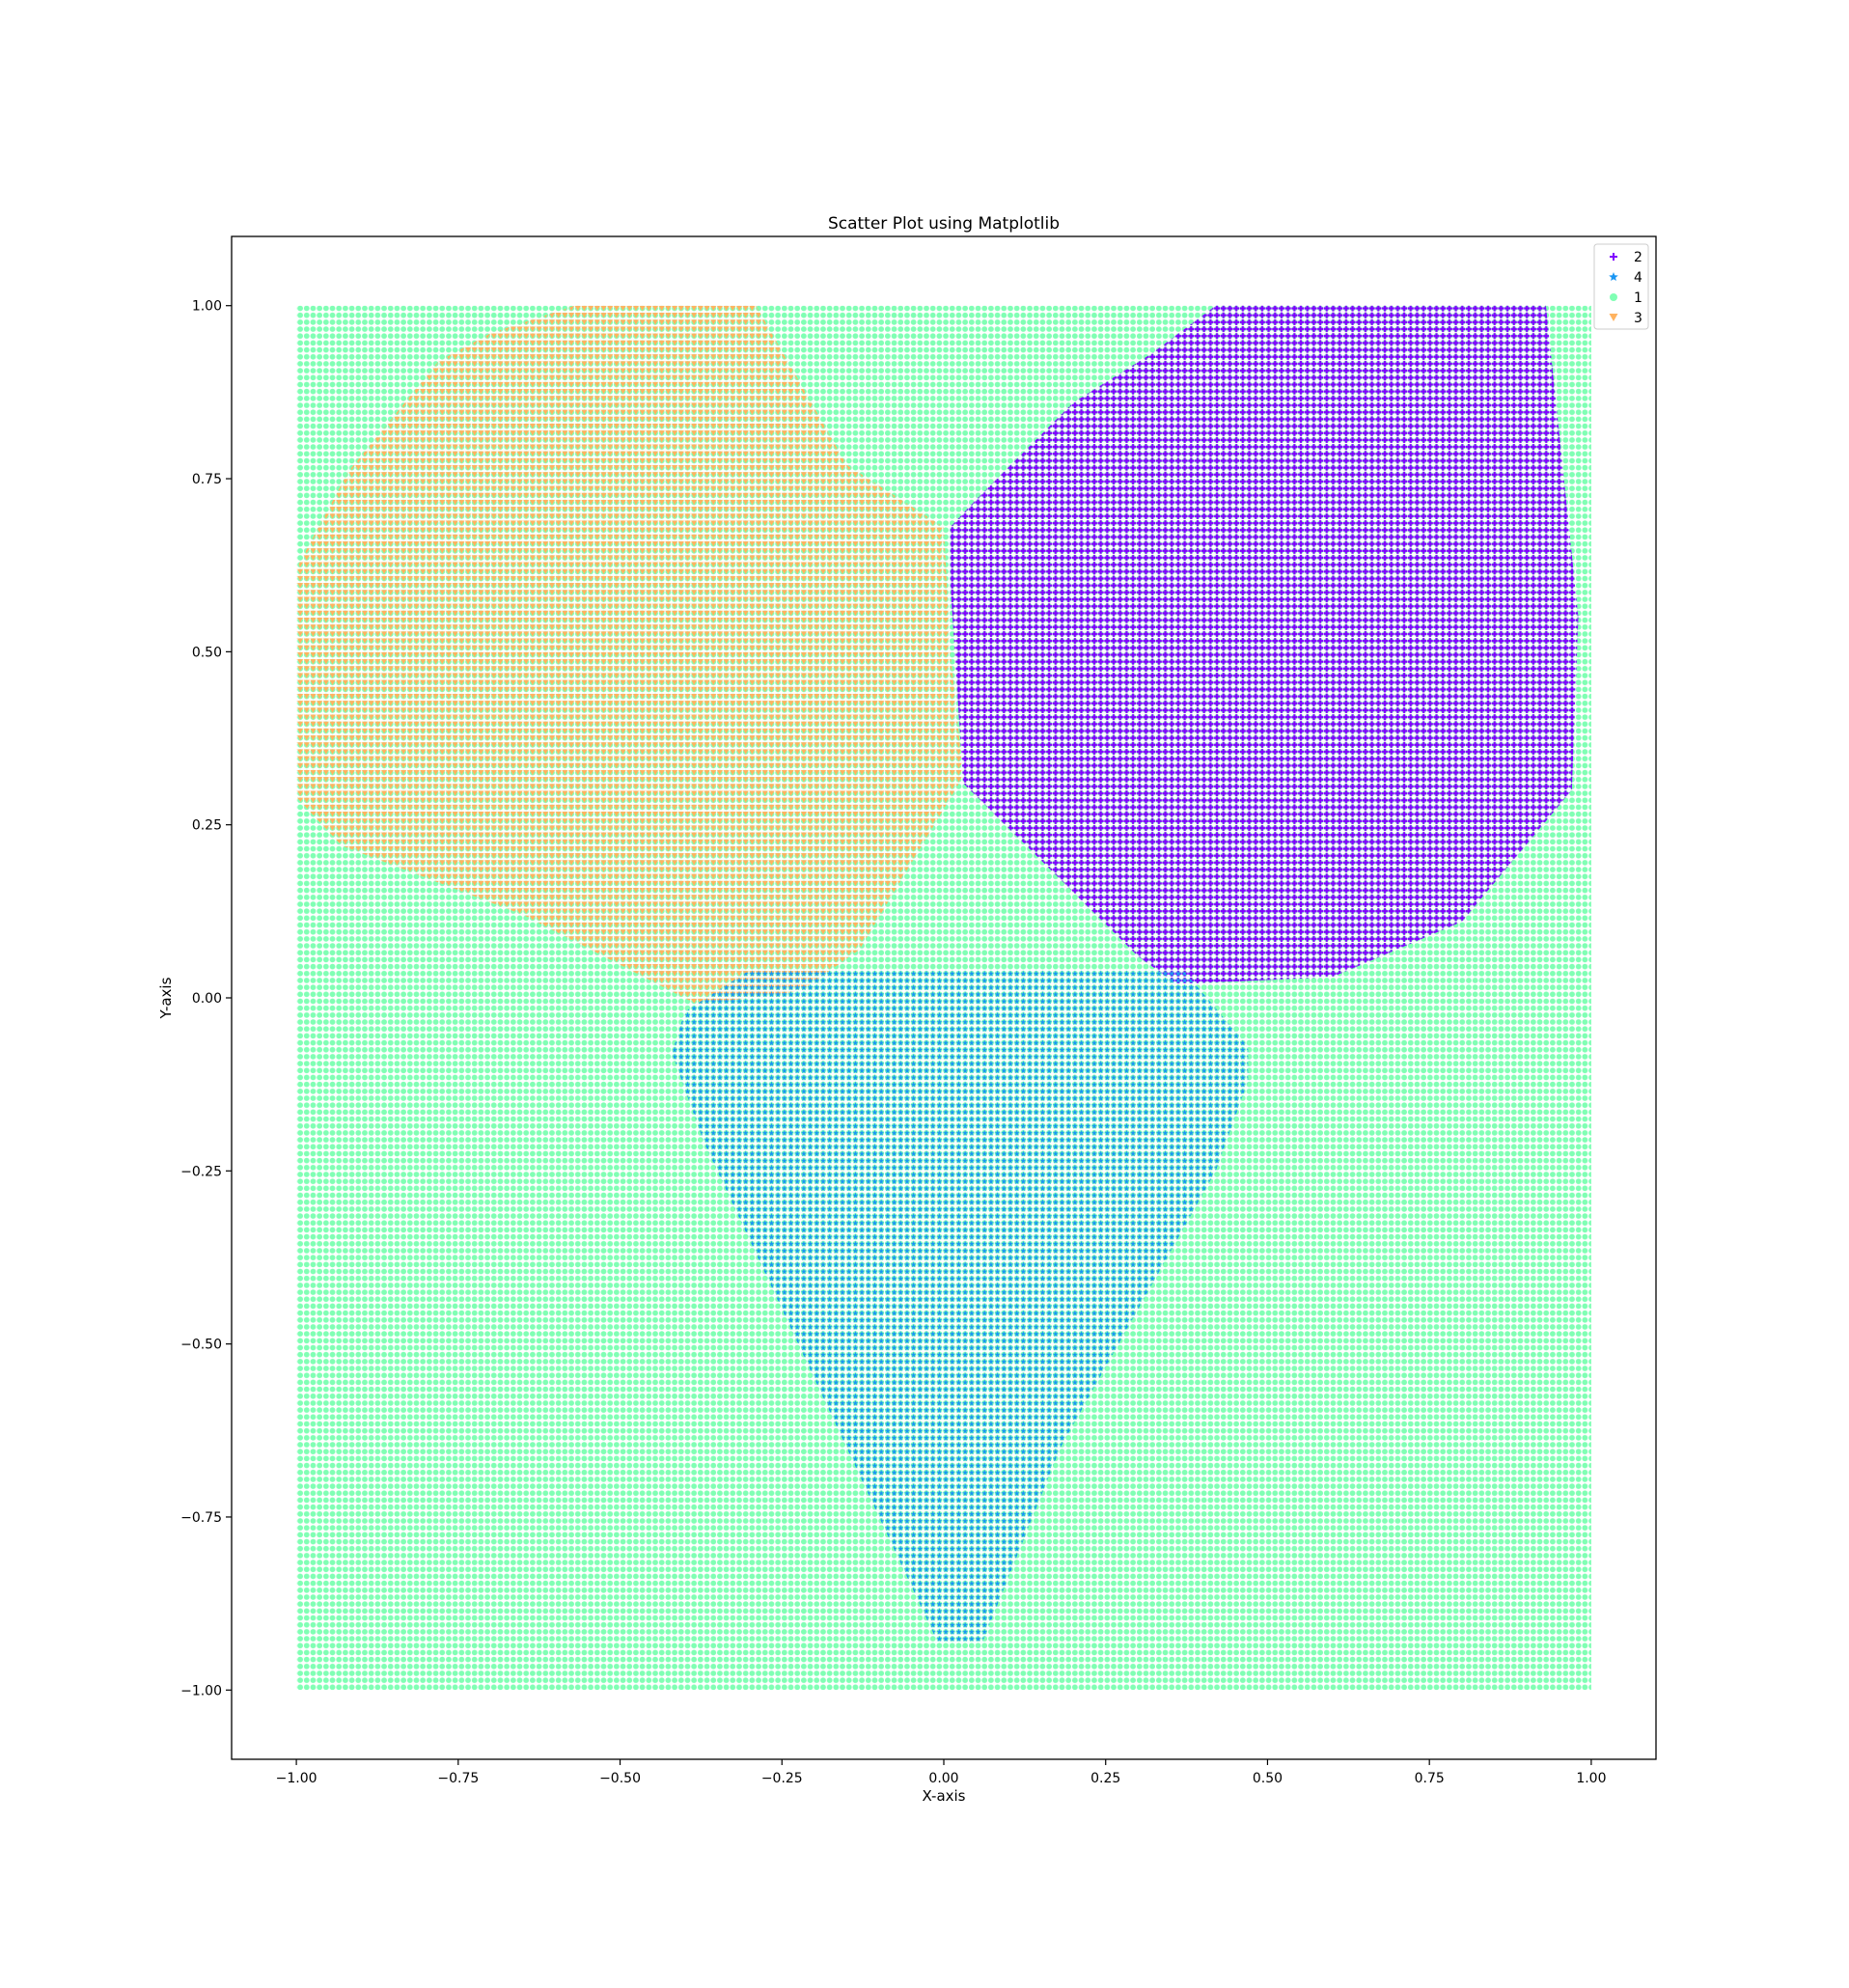 This screenshot has width=1849, height=1988. Describe the element at coordinates (1638, 278) in the screenshot. I see `legend-label-series-4: 4` at that location.